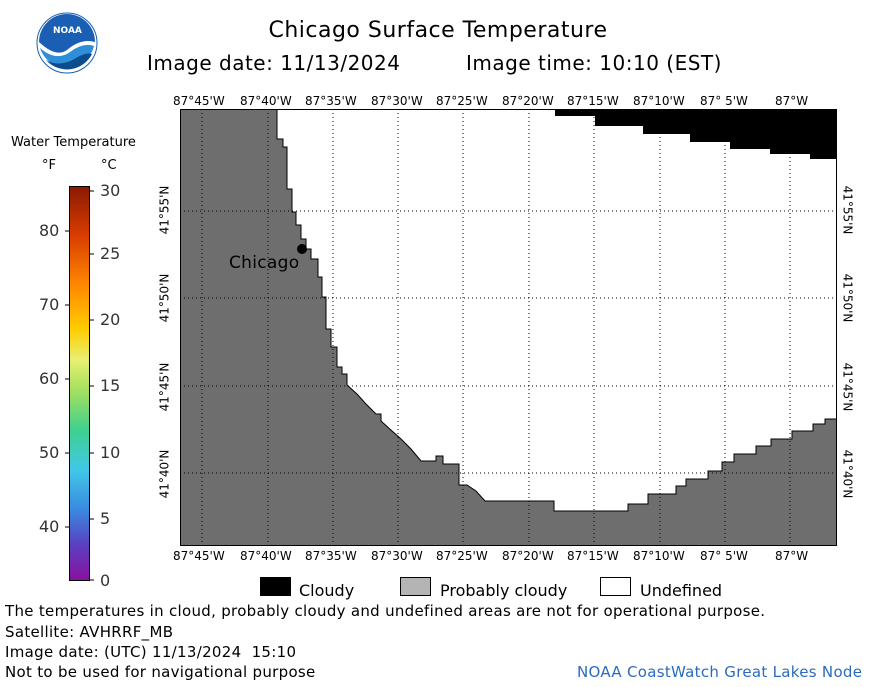 The width and height of the screenshot is (876, 687). I want to click on page-title: Chicago Surface Temperature, so click(438, 30).